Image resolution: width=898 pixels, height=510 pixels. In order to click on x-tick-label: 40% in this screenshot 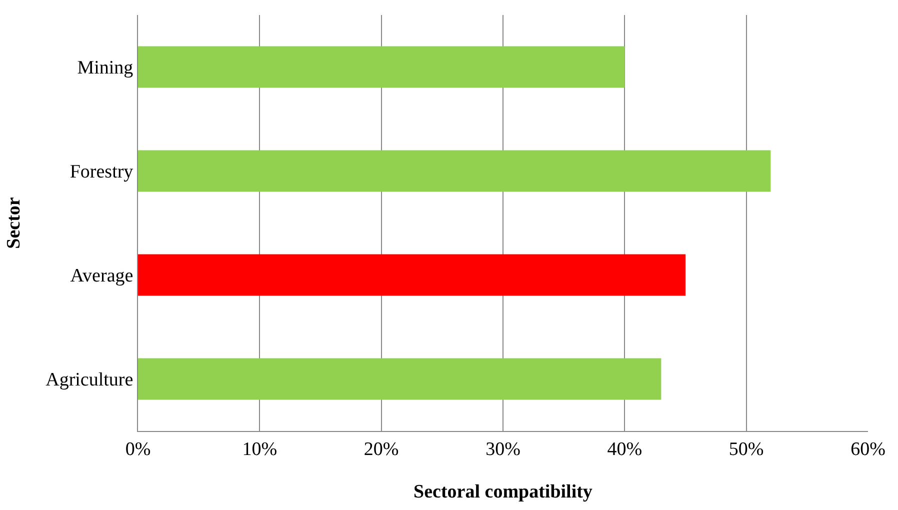, I will do `click(624, 449)`.